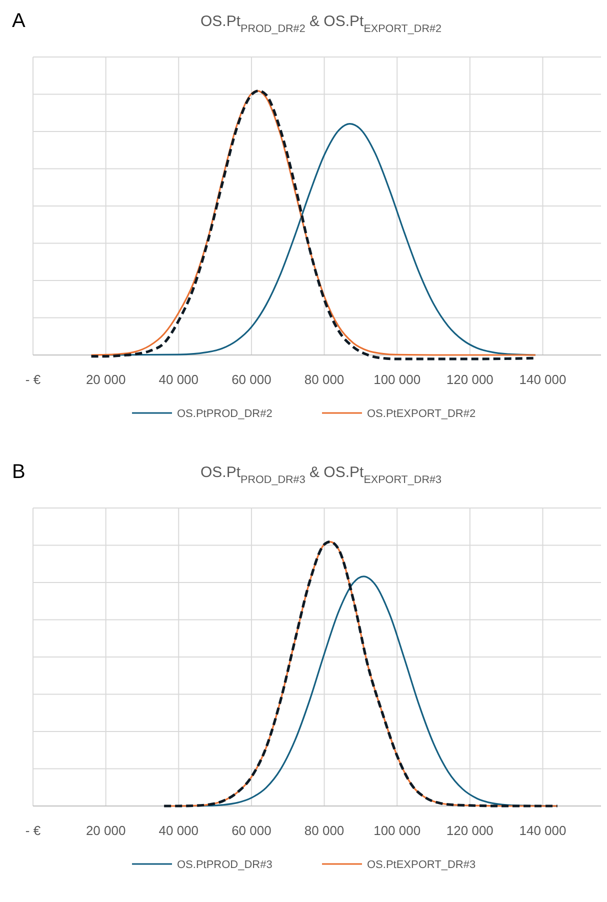  Describe the element at coordinates (321, 24) in the screenshot. I see `chart-title: OS.Pt$_{PROD_DR#2}$ & OS.Pt$_{EXPORT_DR#2}$` at that location.